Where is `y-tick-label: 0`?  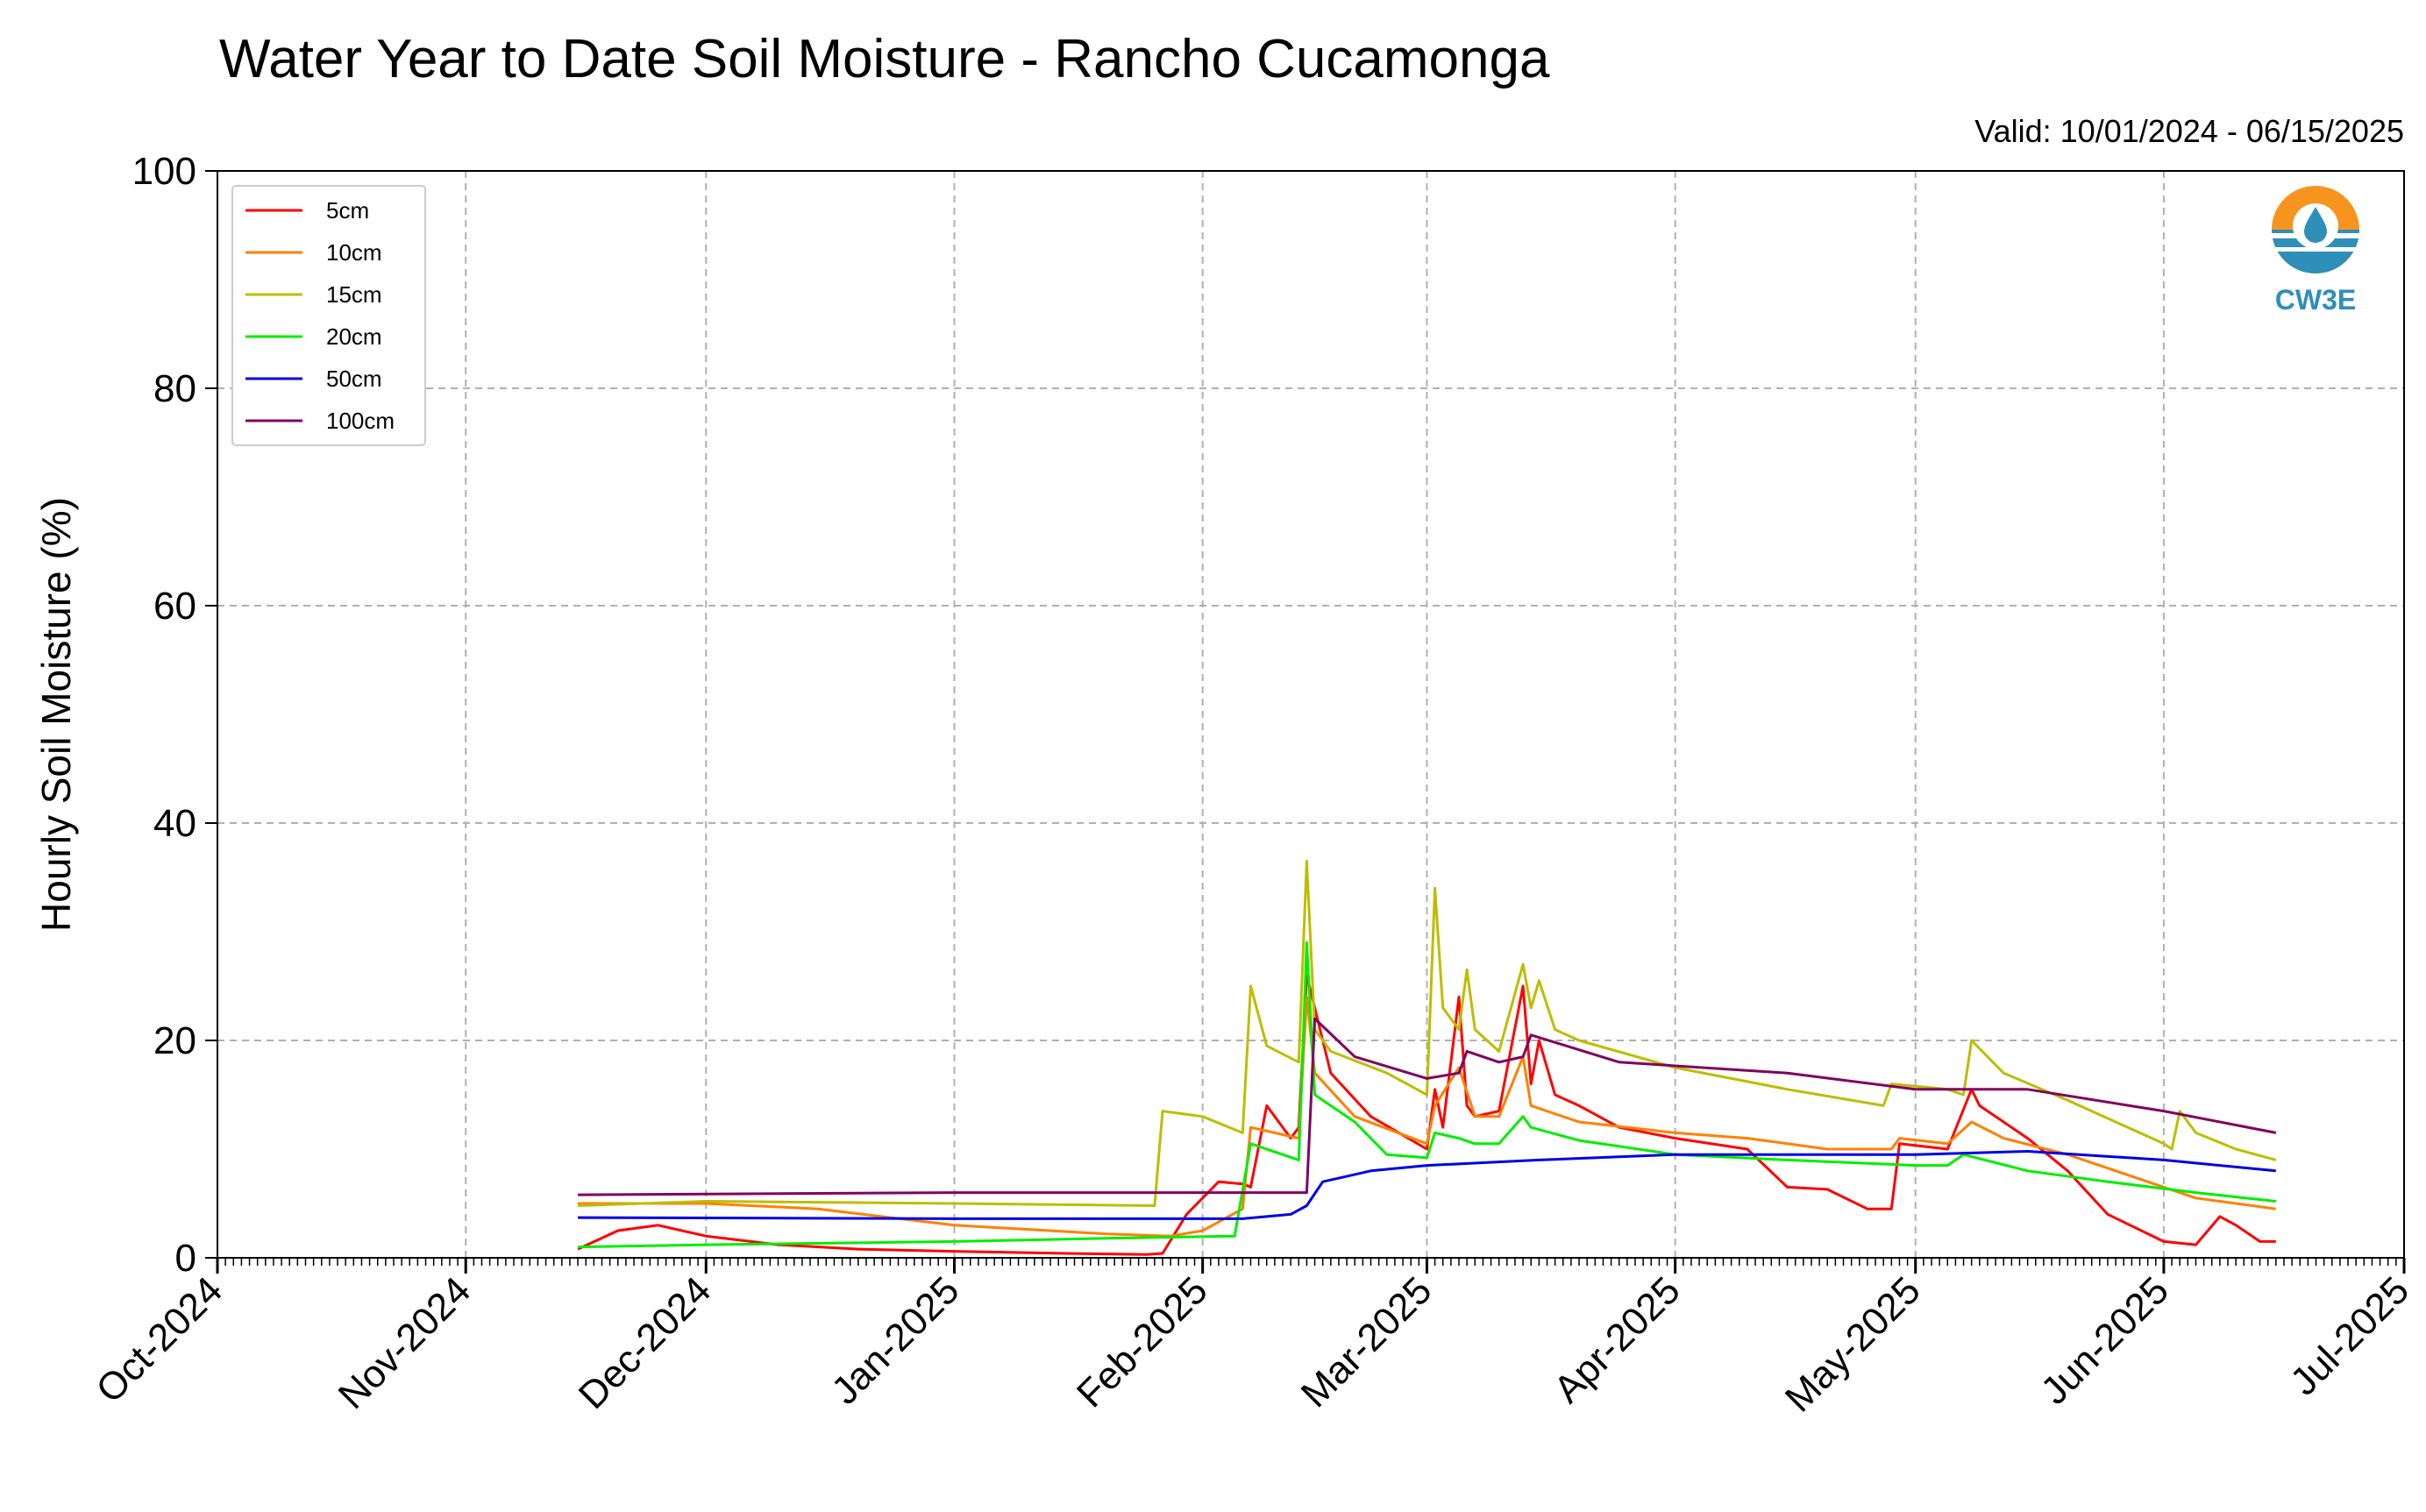 y-tick-label: 0 is located at coordinates (185, 1258).